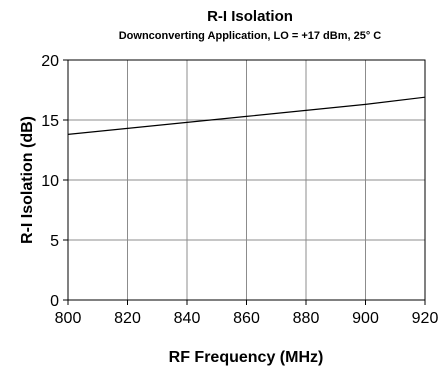 This screenshot has width=446, height=373. Describe the element at coordinates (50, 61) in the screenshot. I see `y-tick-label: 20` at that location.